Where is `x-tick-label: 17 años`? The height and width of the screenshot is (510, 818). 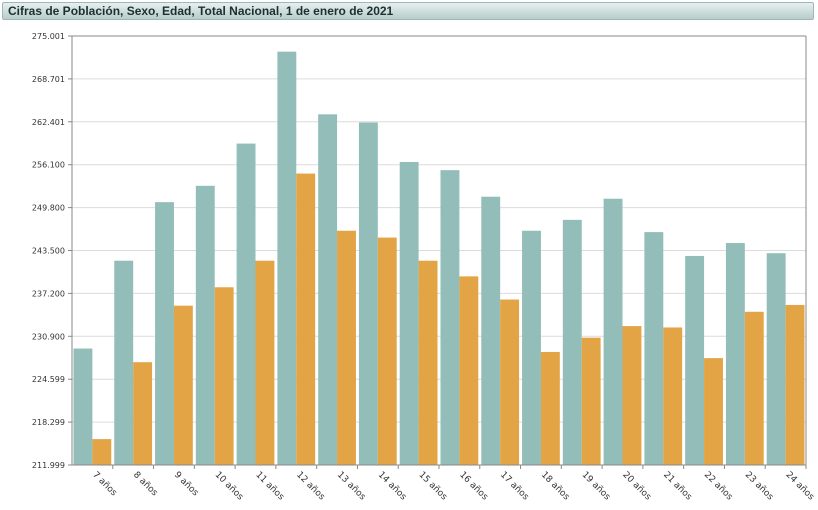
x-tick-label: 17 años is located at coordinates (514, 486).